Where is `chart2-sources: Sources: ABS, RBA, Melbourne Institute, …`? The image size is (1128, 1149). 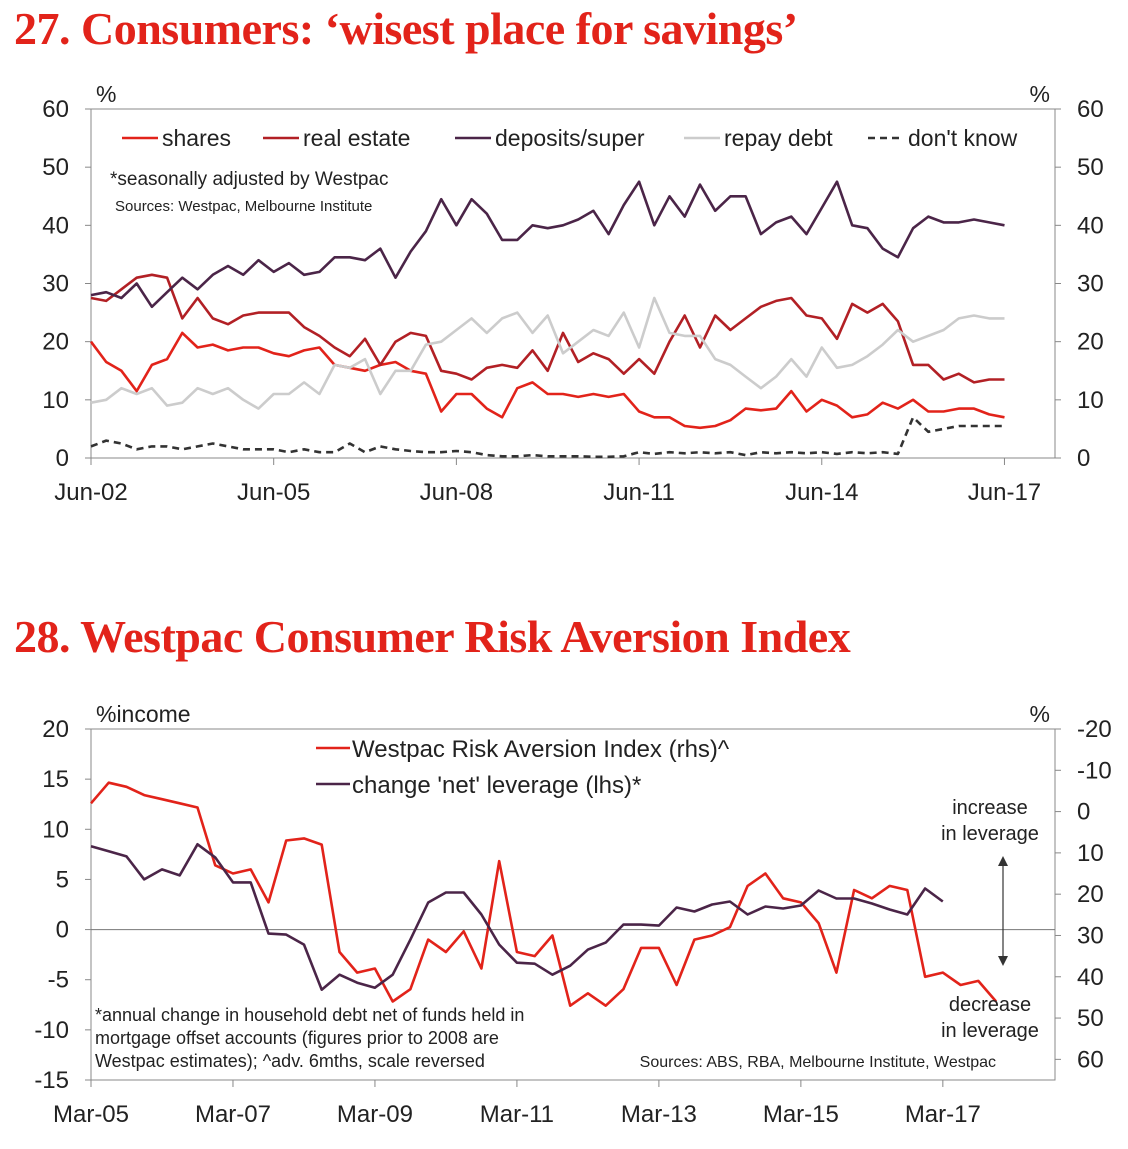
chart2-sources: Sources: ABS, RBA, Melbourne Institute, … is located at coordinates (818, 1062).